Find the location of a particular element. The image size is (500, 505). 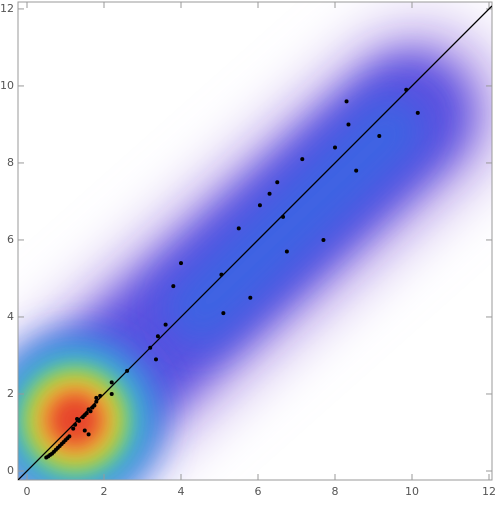

density-peak-red is located at coordinates (75, 420).